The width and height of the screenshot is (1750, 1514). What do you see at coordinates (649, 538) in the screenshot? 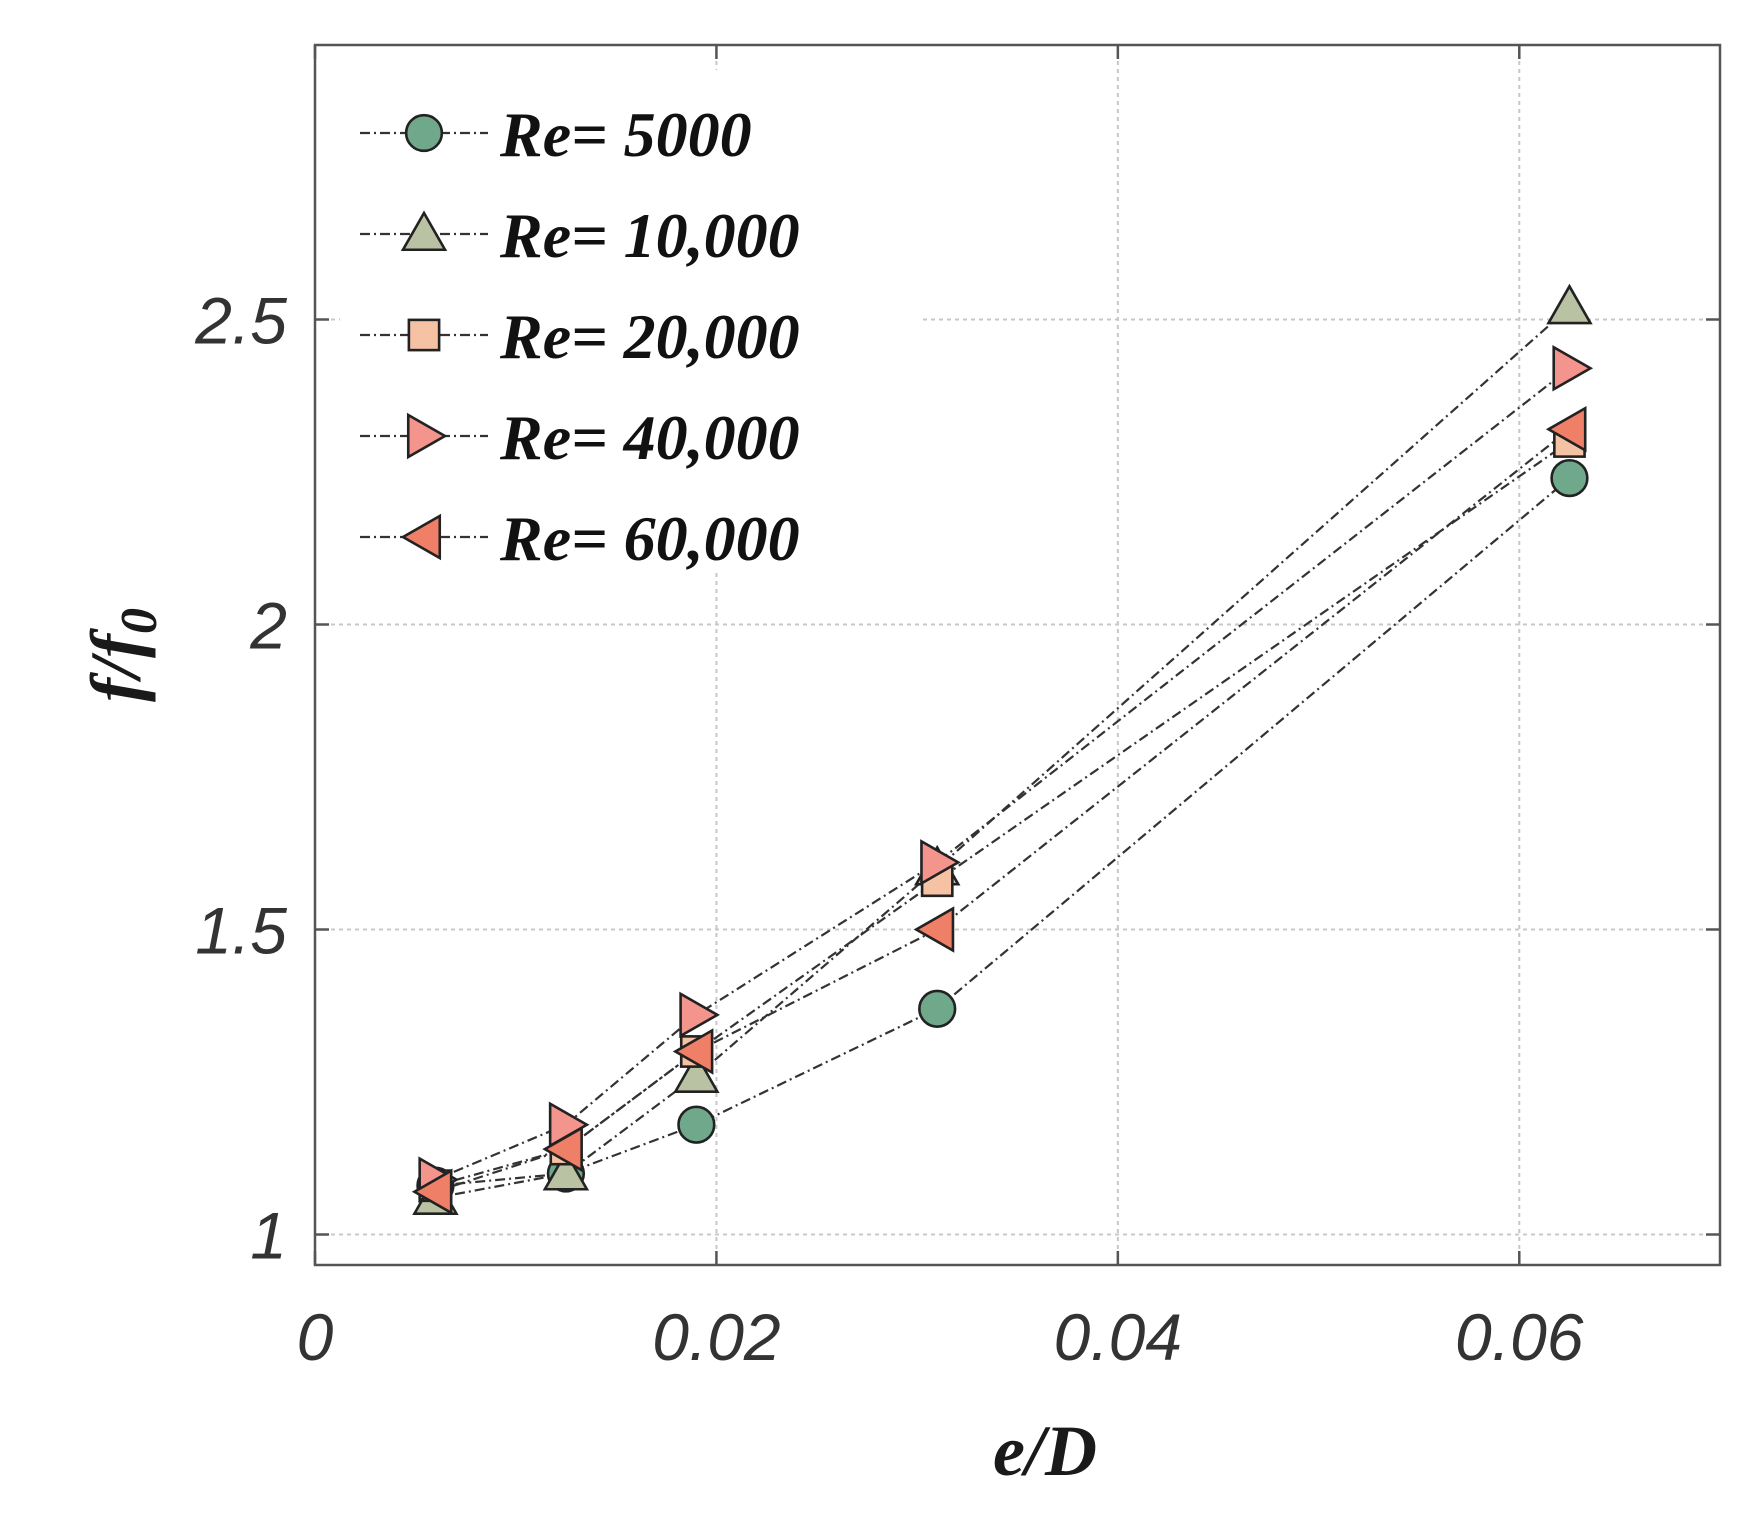
I see `legend-label-4: Re= 60,000` at bounding box center [649, 538].